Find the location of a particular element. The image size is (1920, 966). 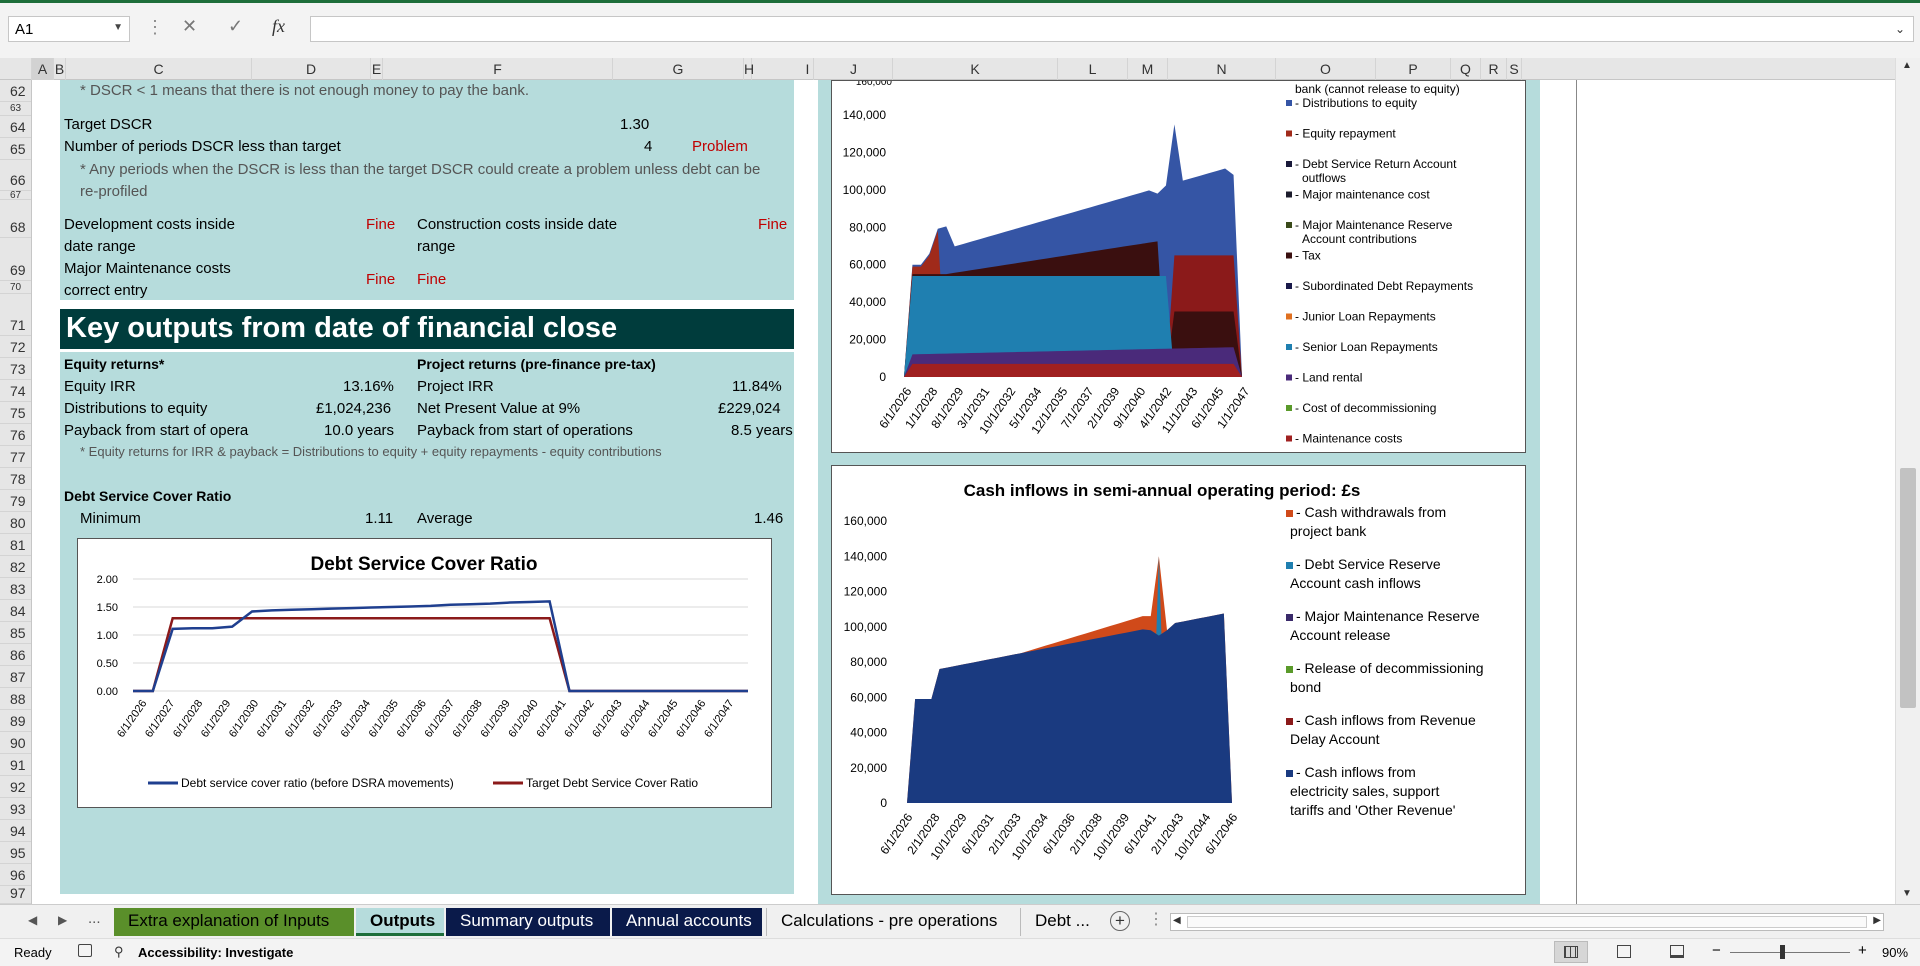

row-header-97: 97 is located at coordinates (15, 895).